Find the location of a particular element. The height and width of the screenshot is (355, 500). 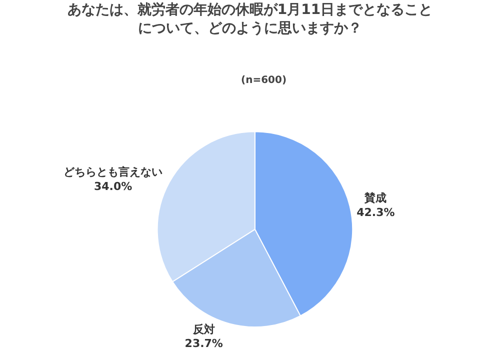

slice-label: 賛成 is located at coordinates (375, 198).